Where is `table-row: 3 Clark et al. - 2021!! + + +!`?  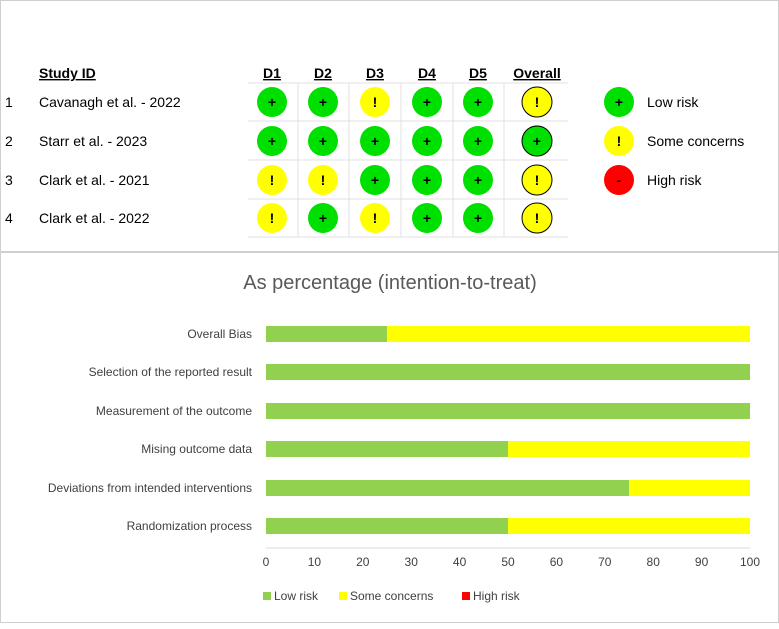 table-row: 3 Clark et al. - 2021!! + + +! is located at coordinates (279, 180).